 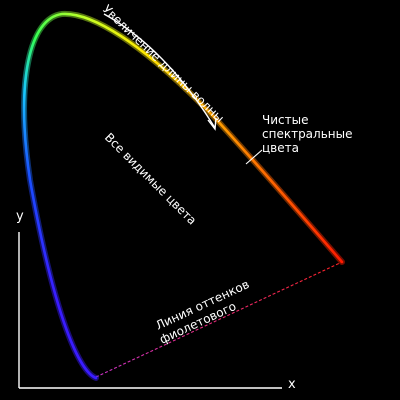 What do you see at coordinates (150, 178) in the screenshot?
I see `all-visible-colors-caption: Все видимые цвета` at bounding box center [150, 178].